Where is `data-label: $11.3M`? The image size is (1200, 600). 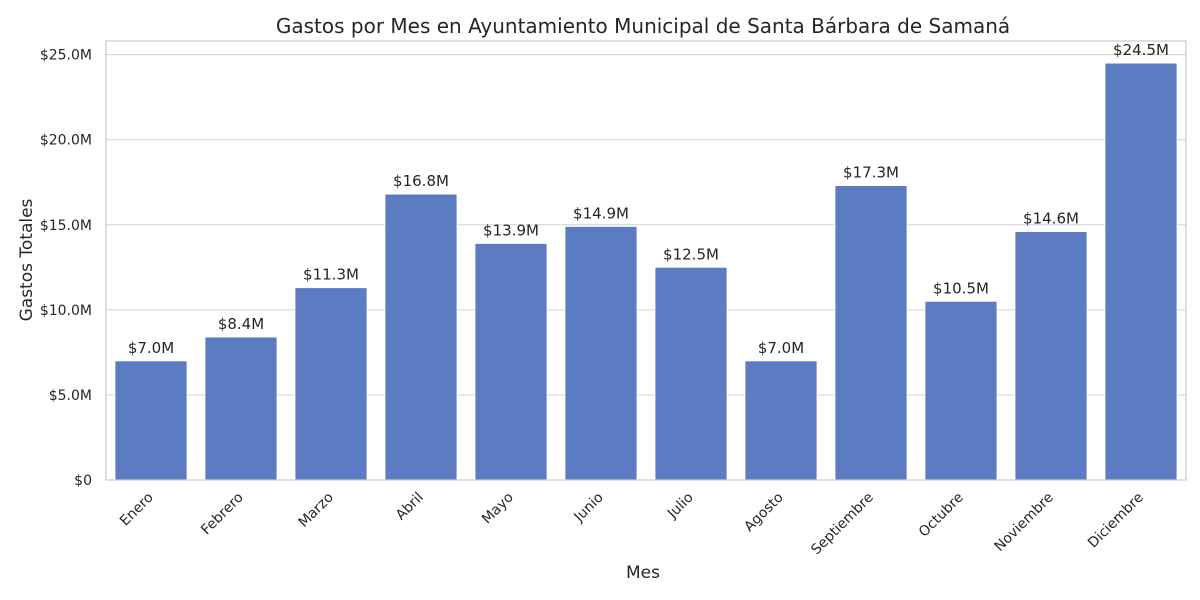 data-label: $11.3M is located at coordinates (331, 275).